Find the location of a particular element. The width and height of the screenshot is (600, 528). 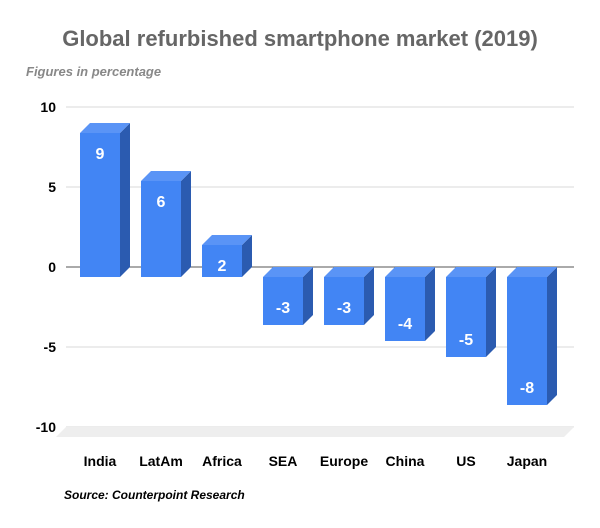

bar: -8 is located at coordinates (532, 336).